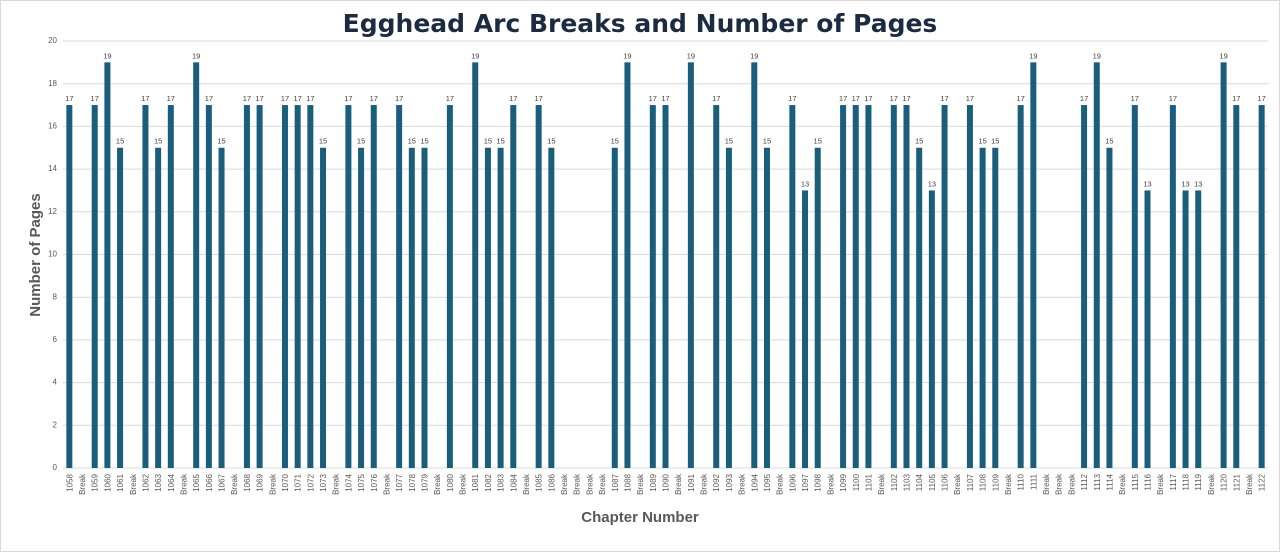 The width and height of the screenshot is (1280, 552). Describe the element at coordinates (754, 482) in the screenshot. I see `x-tick-label: 1094` at that location.